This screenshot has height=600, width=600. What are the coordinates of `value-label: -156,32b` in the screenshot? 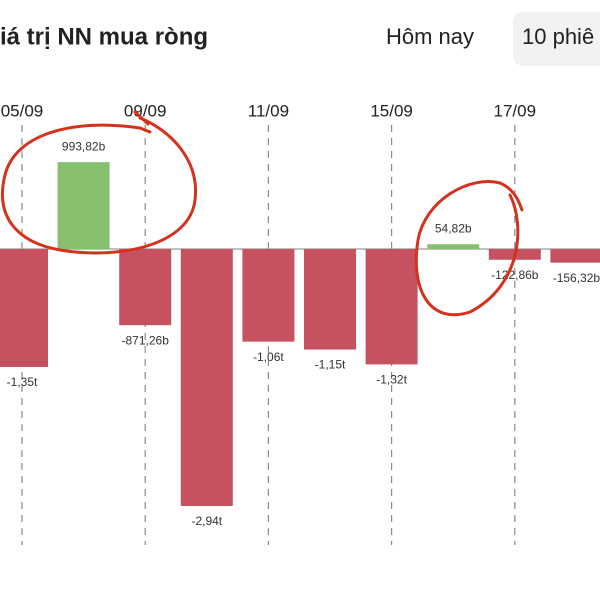 It's located at (576, 278).